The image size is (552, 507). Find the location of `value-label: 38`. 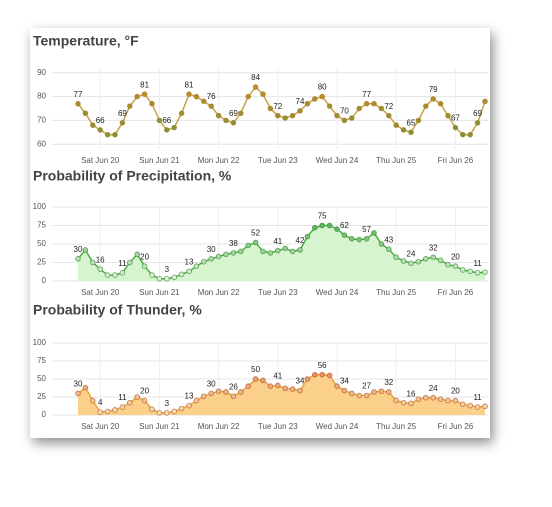

value-label: 38 is located at coordinates (233, 243).